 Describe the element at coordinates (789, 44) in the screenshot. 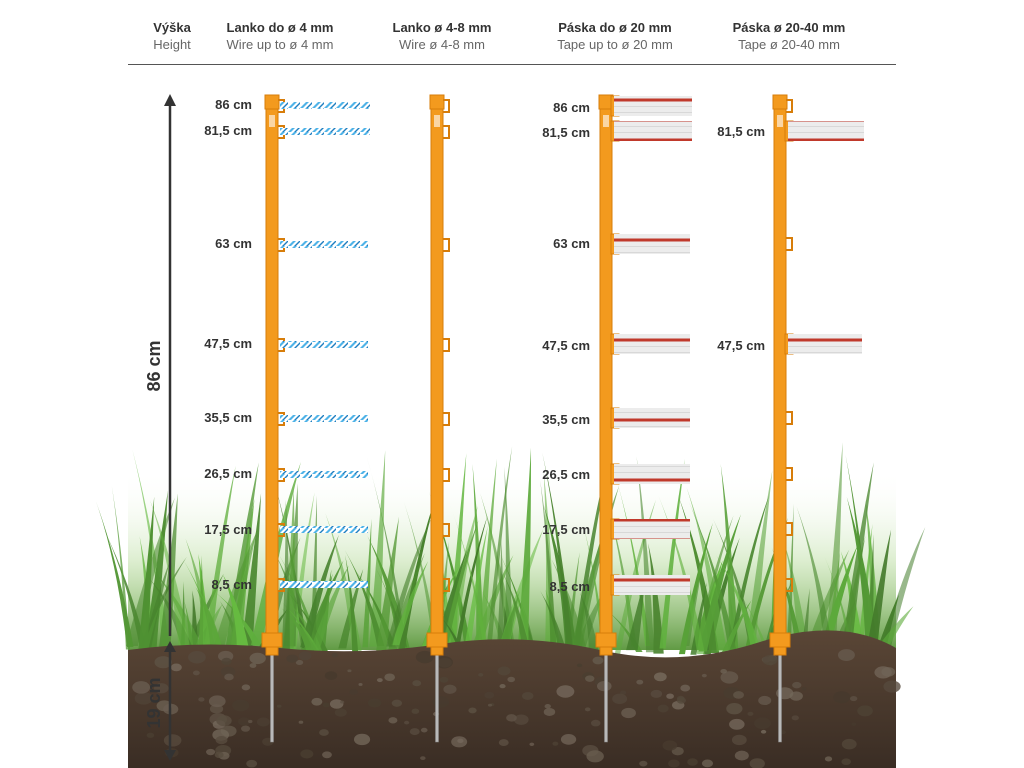

I see `header-tape-20-40mm-subtitle: Tape ø 20-40 mm` at that location.